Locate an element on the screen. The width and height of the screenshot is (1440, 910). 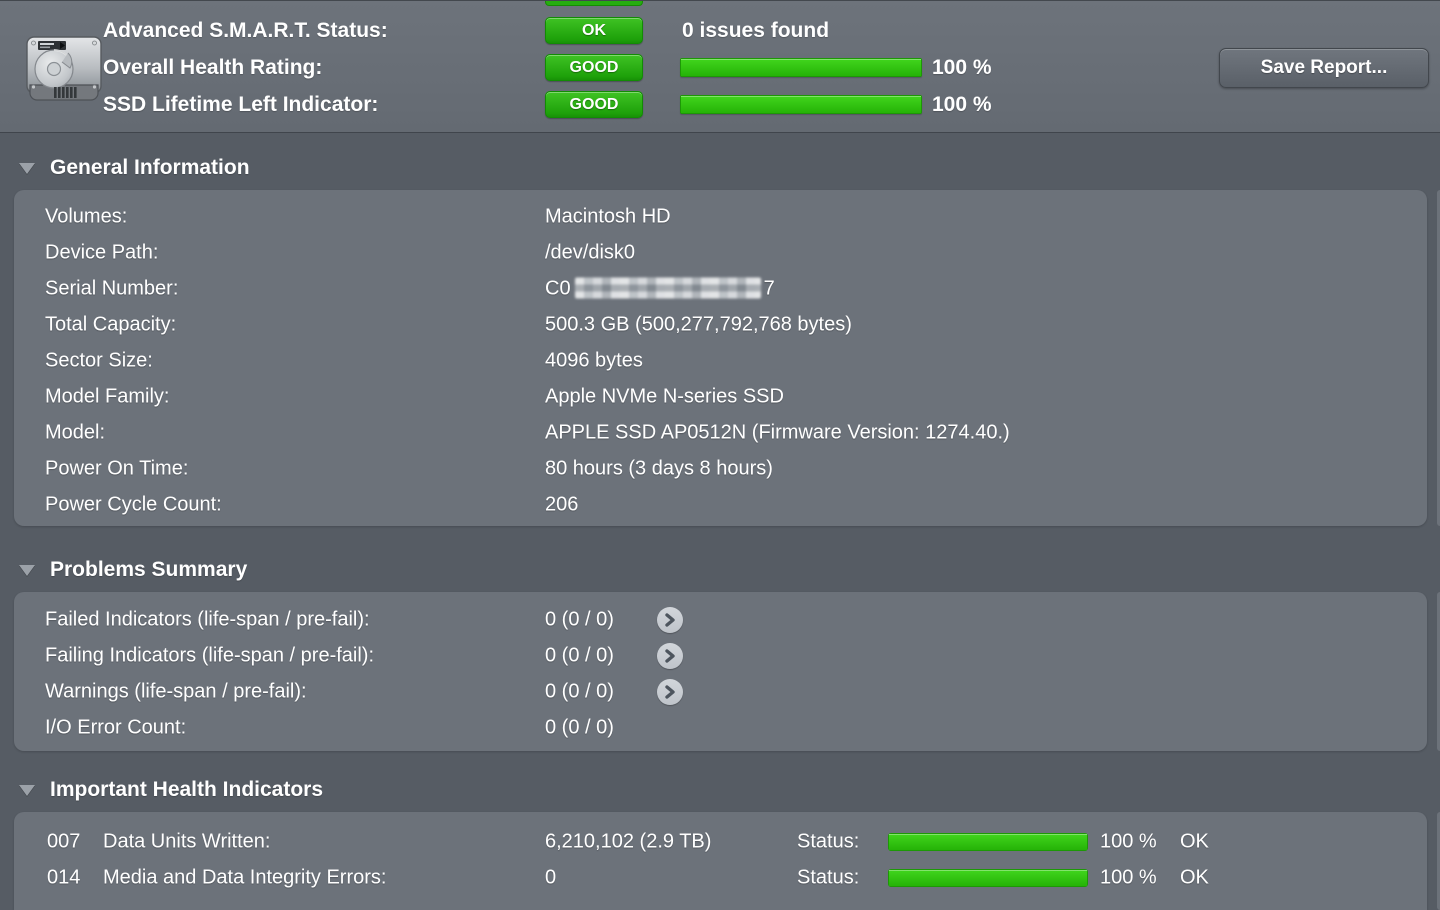
ssd-lifetime-badge: GOOD is located at coordinates (594, 104).